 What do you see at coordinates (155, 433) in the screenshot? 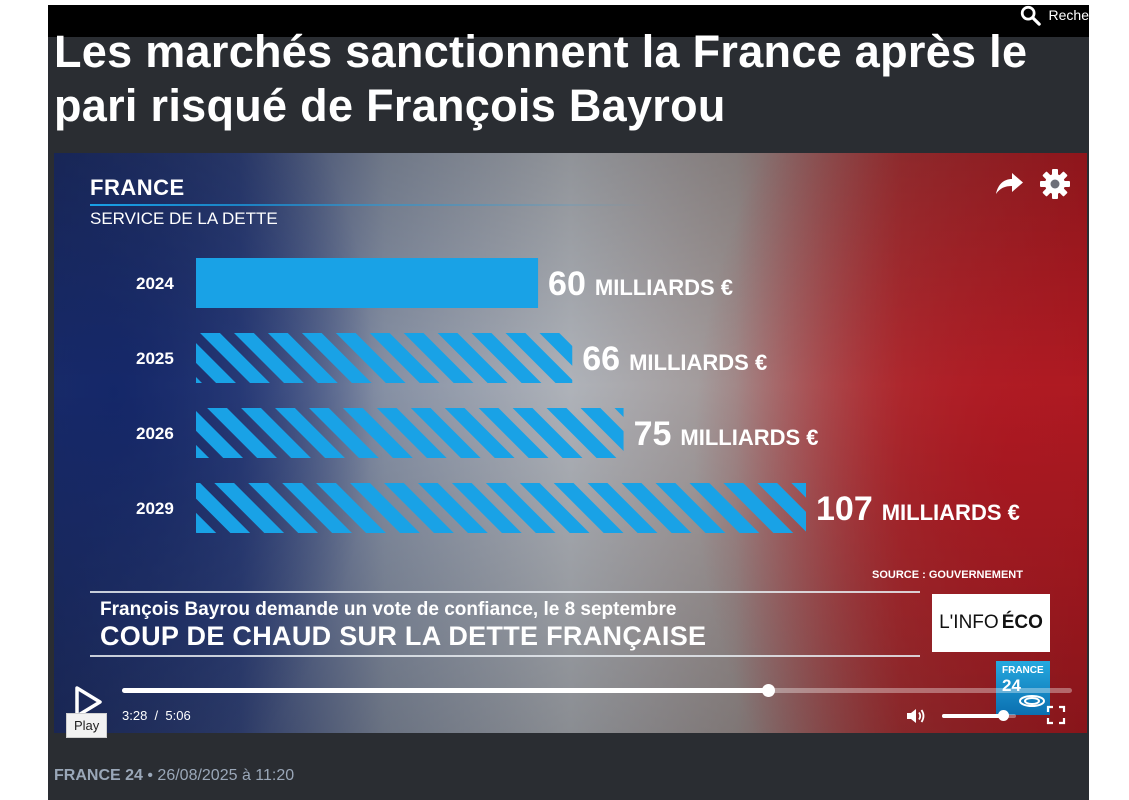
I see `bar-year-label: 2026` at bounding box center [155, 433].